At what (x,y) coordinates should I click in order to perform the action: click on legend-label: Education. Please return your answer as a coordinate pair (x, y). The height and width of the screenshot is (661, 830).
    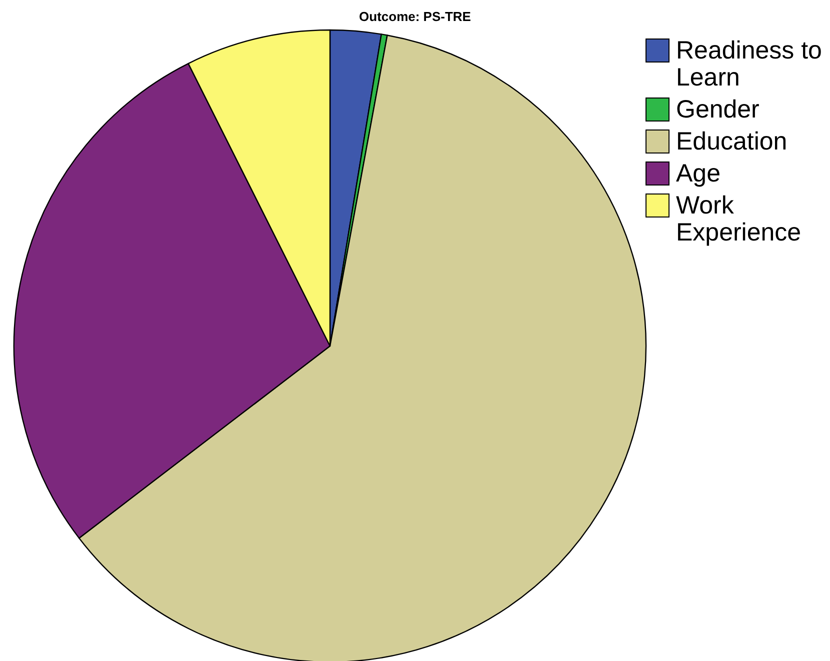
    Looking at the image, I should click on (732, 142).